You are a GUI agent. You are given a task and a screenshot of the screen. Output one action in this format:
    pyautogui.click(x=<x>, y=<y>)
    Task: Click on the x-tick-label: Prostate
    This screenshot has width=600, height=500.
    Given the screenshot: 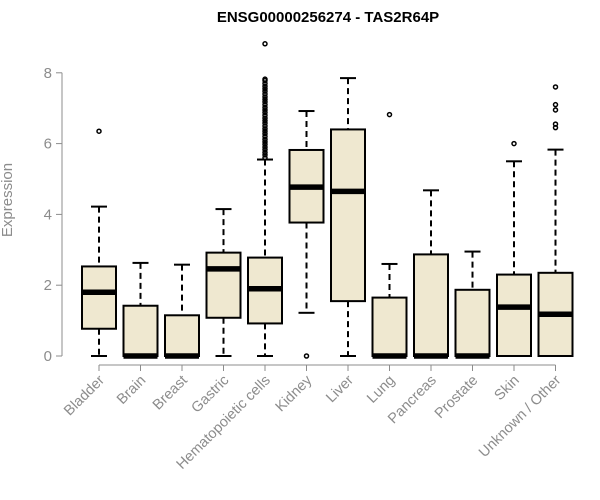 What is the action you would take?
    pyautogui.click(x=456, y=397)
    